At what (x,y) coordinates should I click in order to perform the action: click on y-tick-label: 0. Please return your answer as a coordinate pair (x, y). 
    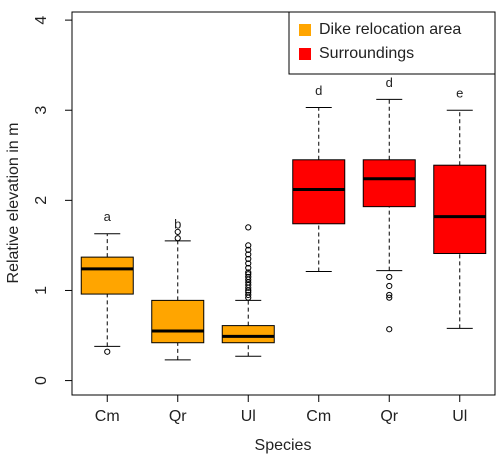
    Looking at the image, I should click on (41, 380).